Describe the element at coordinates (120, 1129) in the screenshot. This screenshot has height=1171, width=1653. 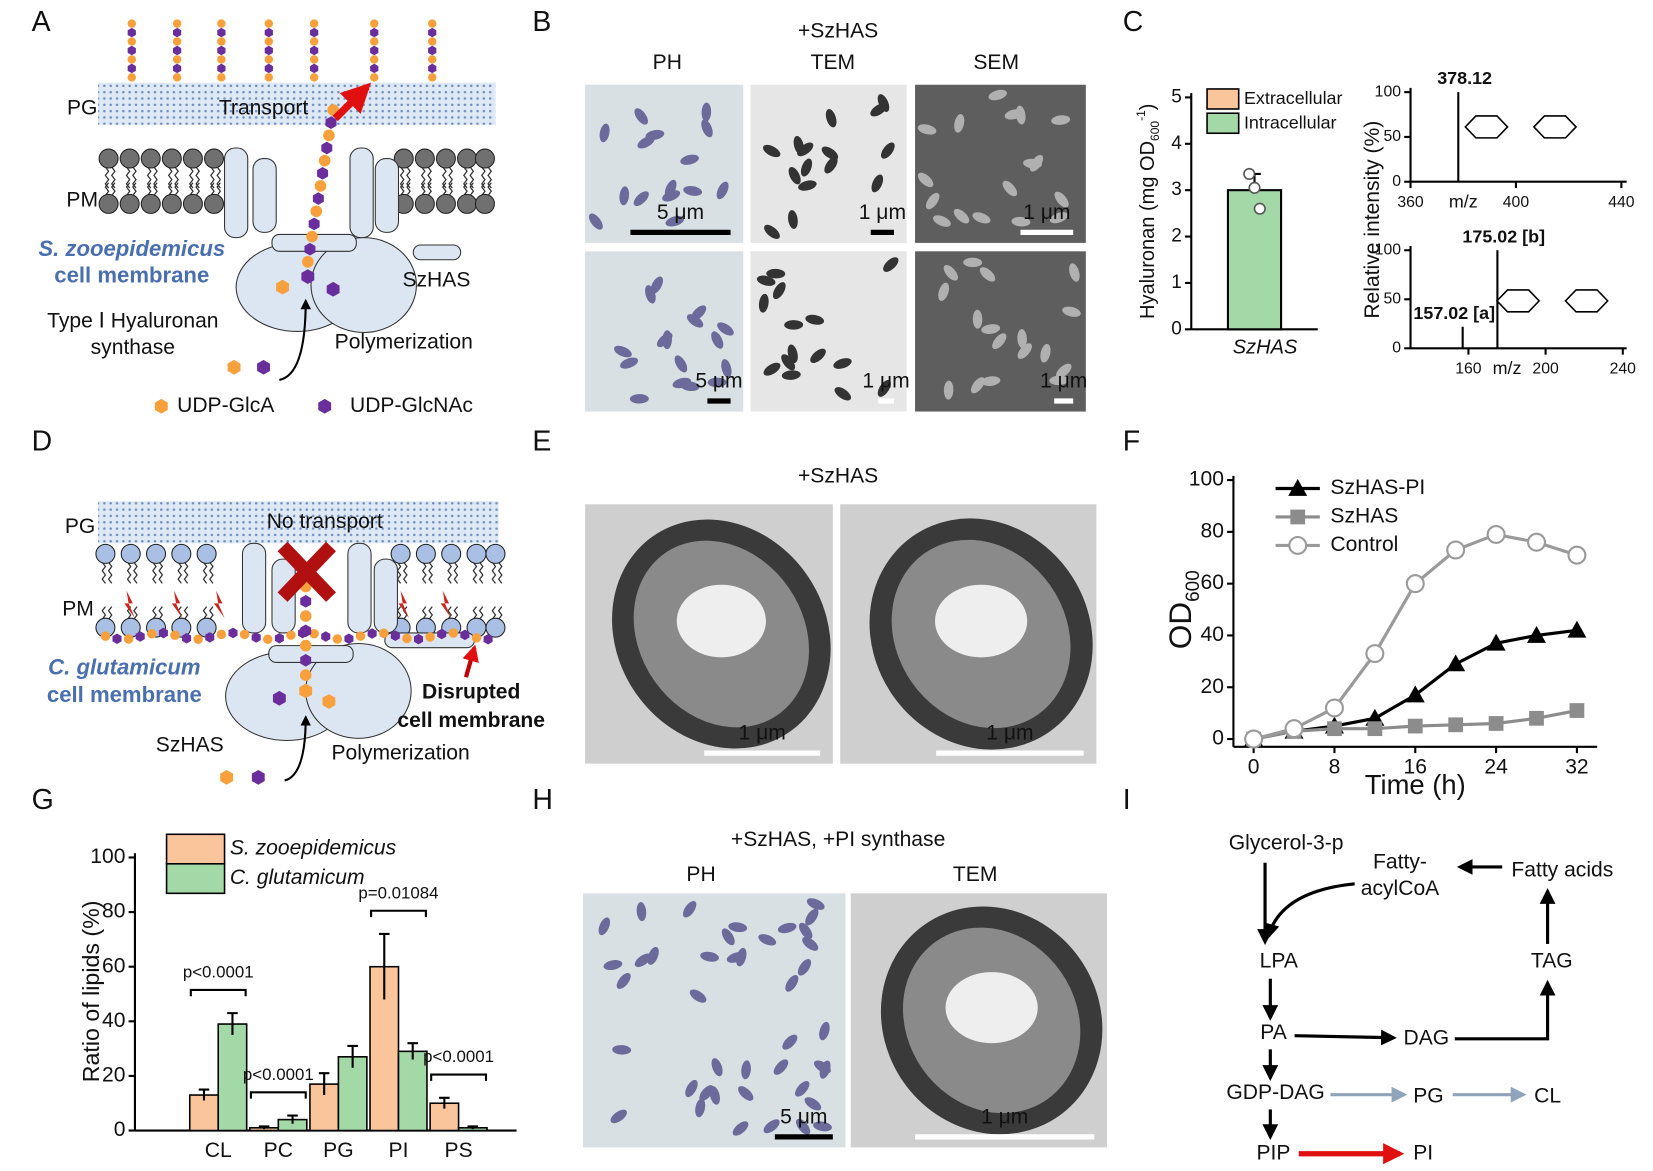
I see `y-tick-label: 0` at that location.